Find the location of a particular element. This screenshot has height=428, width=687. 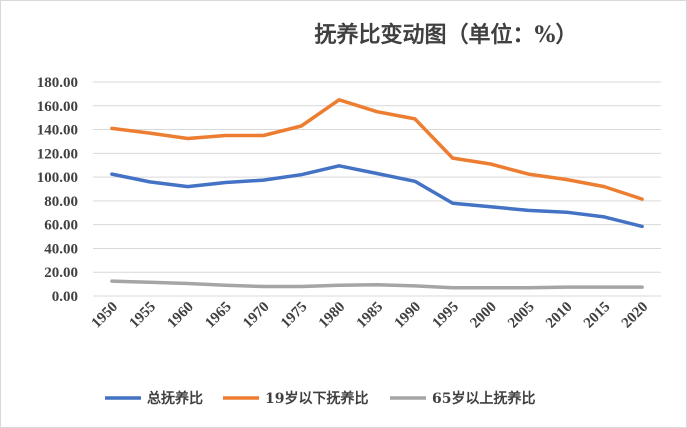

y-tick-label: 60.00 is located at coordinates (61, 226).